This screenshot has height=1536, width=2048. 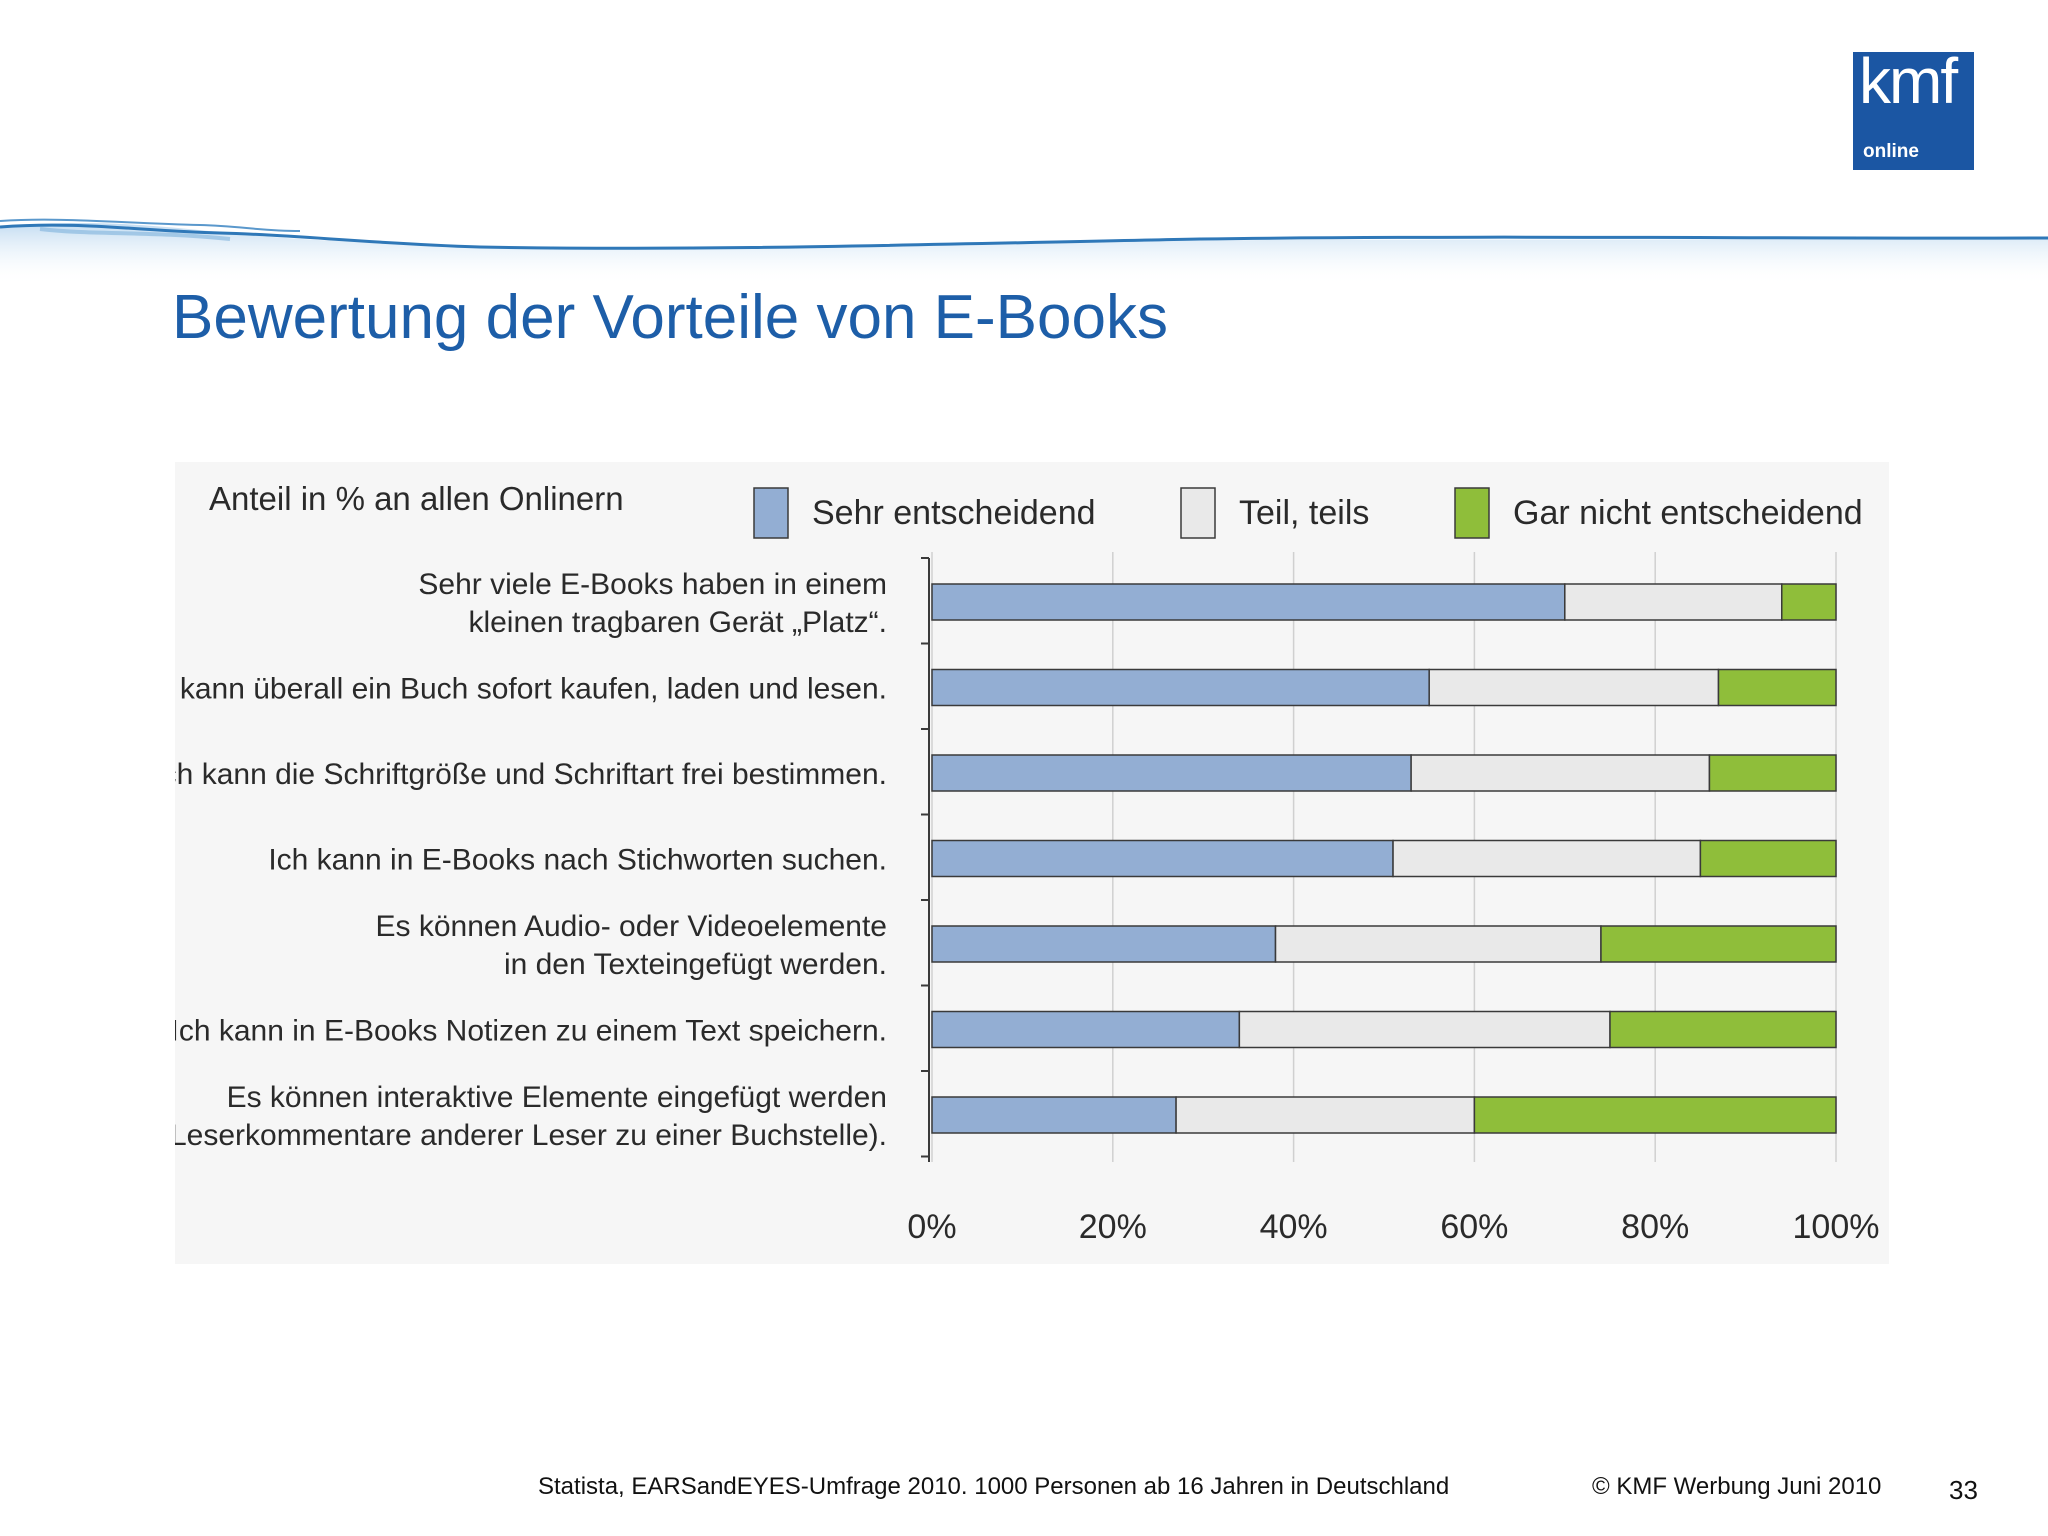 What do you see at coordinates (1908, 81) in the screenshot?
I see `logo-text: kmf` at bounding box center [1908, 81].